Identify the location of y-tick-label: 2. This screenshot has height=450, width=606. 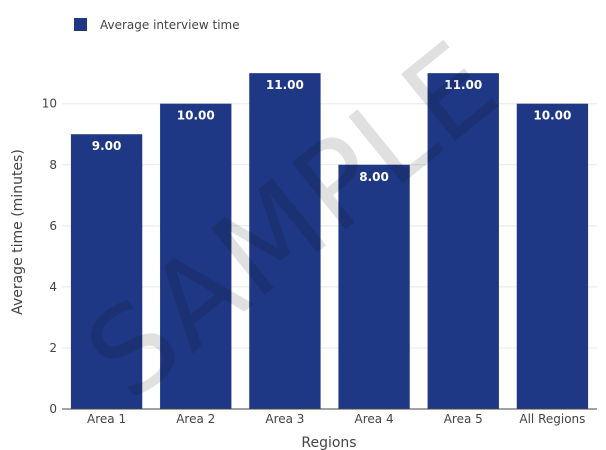
(53, 348).